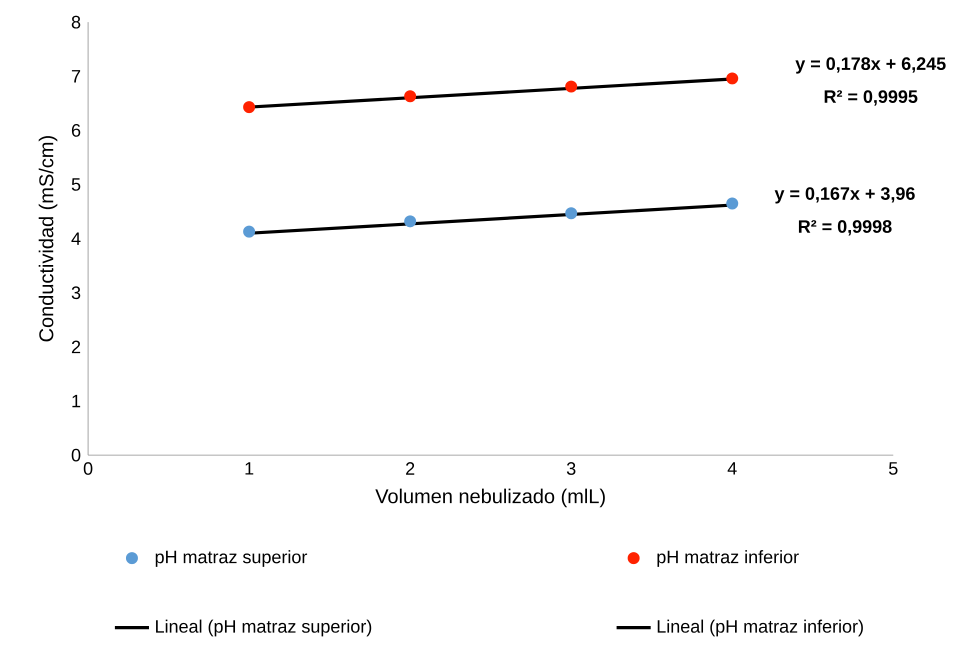 This screenshot has width=966, height=657. Describe the element at coordinates (571, 468) in the screenshot. I see `x-tick-label: 3` at that location.